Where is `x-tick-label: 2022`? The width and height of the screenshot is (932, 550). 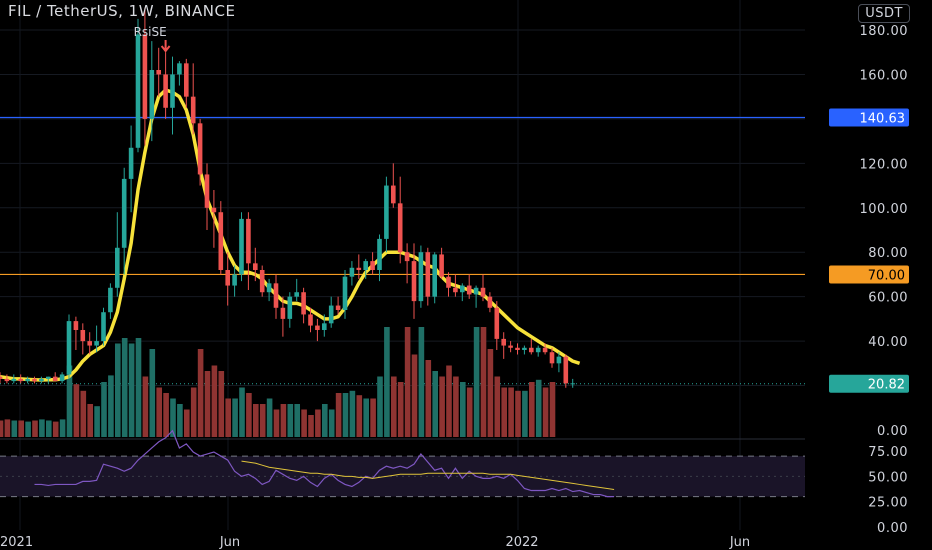
x-tick-label: 2022 is located at coordinates (521, 542).